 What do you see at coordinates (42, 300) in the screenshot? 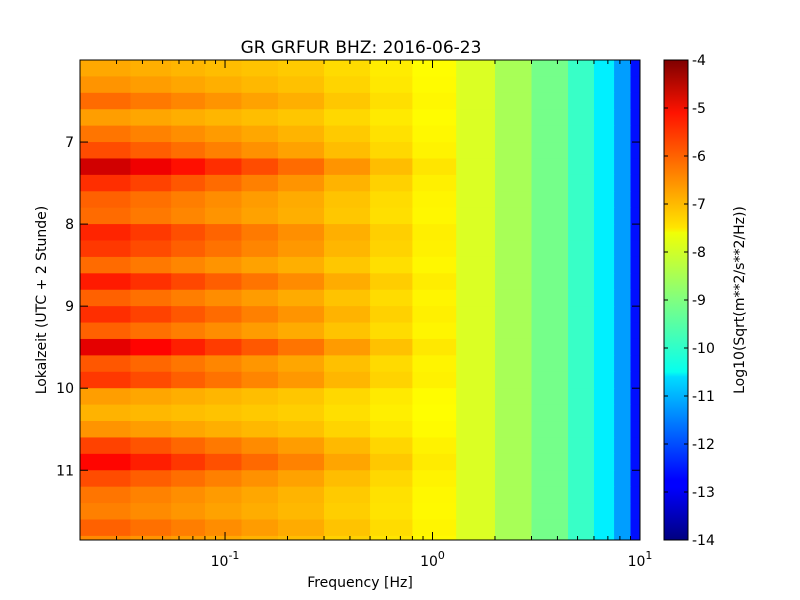
I see `y-axis-label: Lokalzeit (UTC + 2 Stunde)` at bounding box center [42, 300].